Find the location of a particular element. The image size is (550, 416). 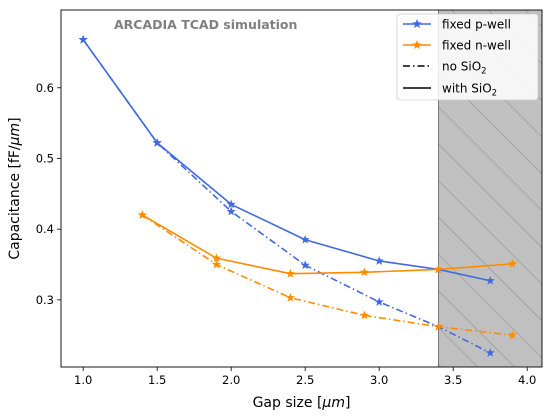

y-tick-label: 0.4 is located at coordinates (45, 229).